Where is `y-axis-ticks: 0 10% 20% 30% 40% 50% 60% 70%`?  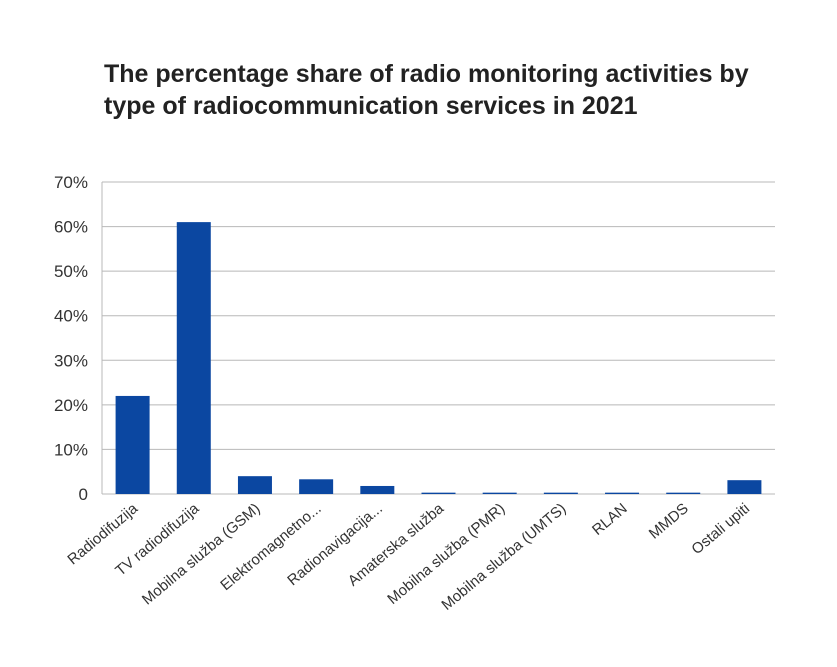 y-axis-ticks: 0 10% 20% 30% 40% 50% 60% 70% is located at coordinates (71, 338).